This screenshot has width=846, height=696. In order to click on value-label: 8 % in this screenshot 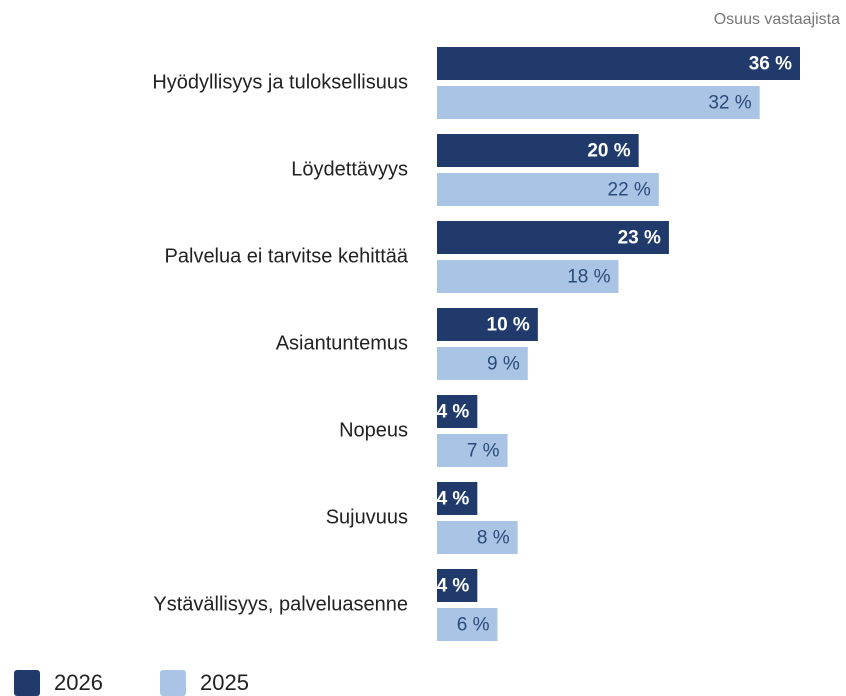, I will do `click(493, 538)`.